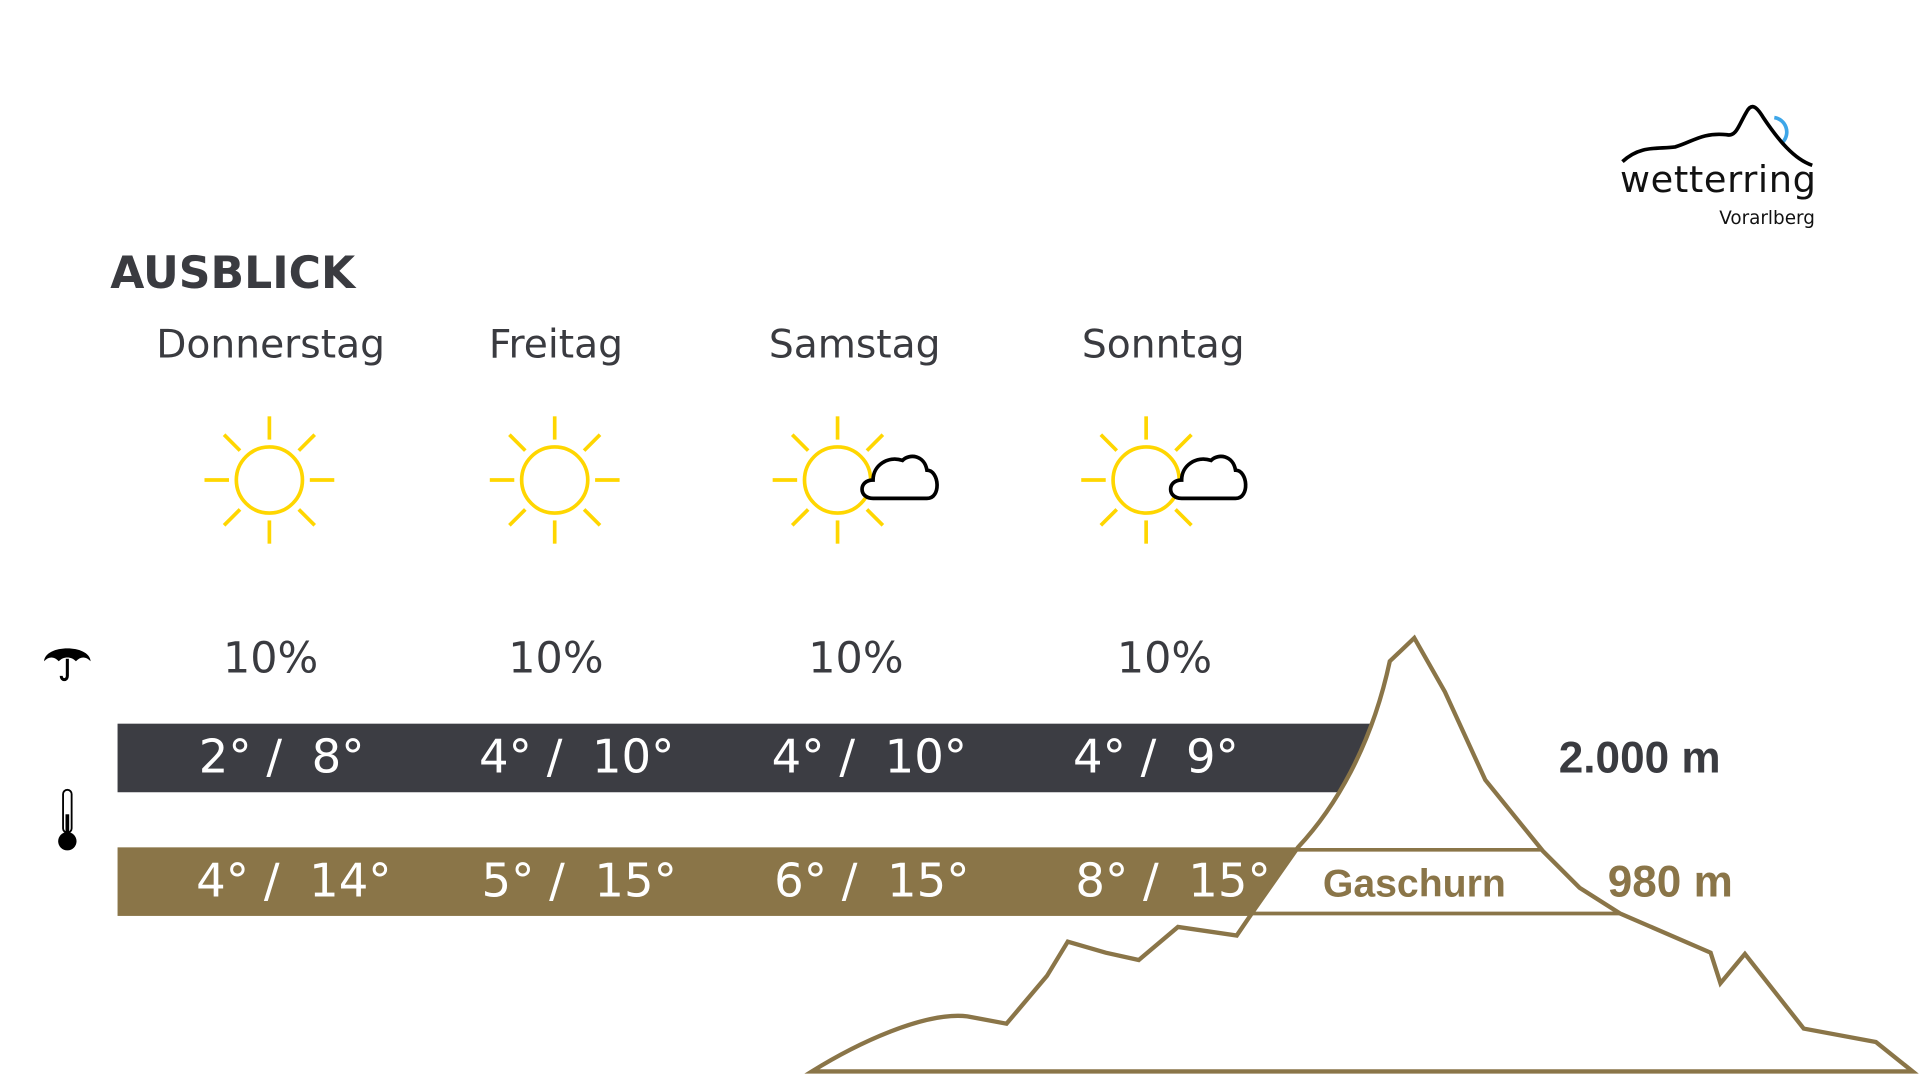 Image resolution: width=1920 pixels, height=1080 pixels. What do you see at coordinates (854, 344) in the screenshot?
I see `day-name: Samstag` at bounding box center [854, 344].